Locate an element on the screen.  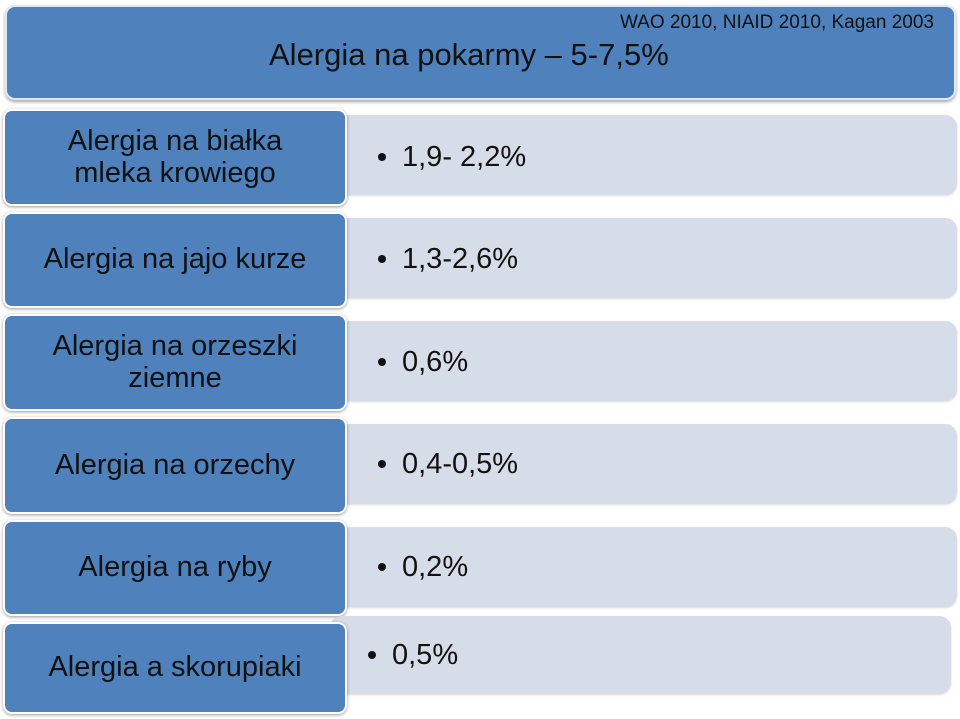
allergy-label-text: Alergia a skorupiaki is located at coordinates (175, 667).